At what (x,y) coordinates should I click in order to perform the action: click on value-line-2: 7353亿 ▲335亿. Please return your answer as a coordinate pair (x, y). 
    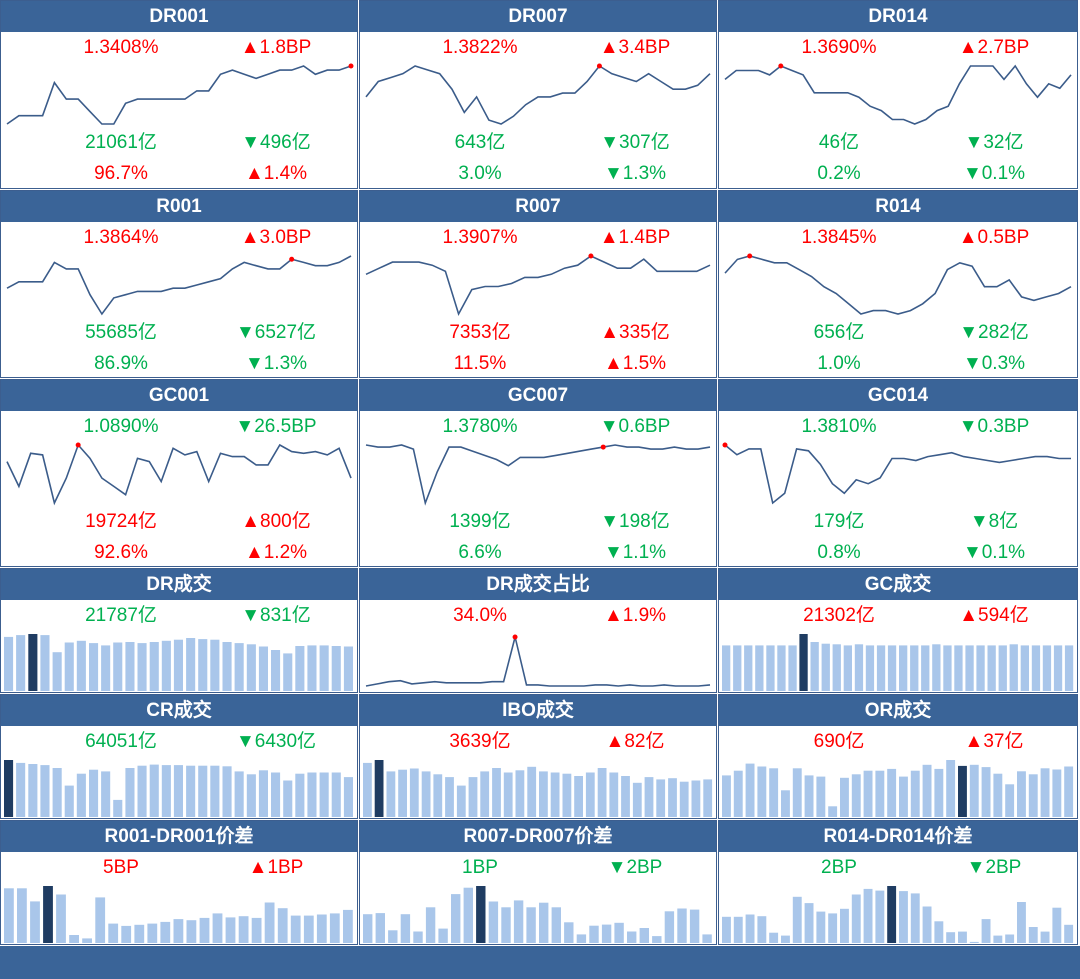
    Looking at the image, I should click on (538, 333).